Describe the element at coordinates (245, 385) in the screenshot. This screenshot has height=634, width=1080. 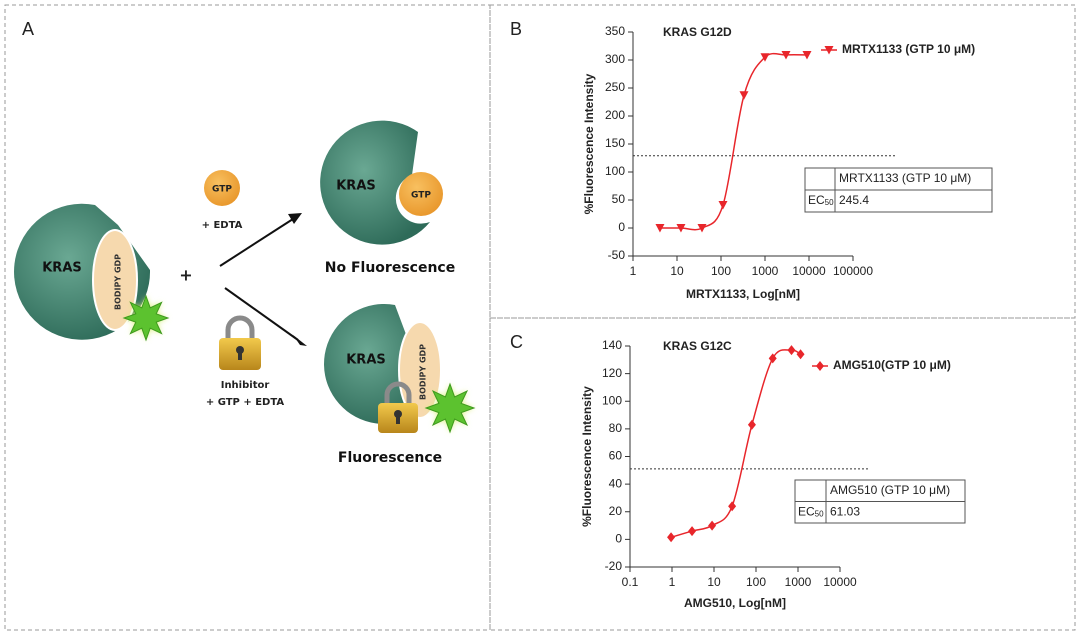
I see `inhibitor-label: Inhibitor` at that location.